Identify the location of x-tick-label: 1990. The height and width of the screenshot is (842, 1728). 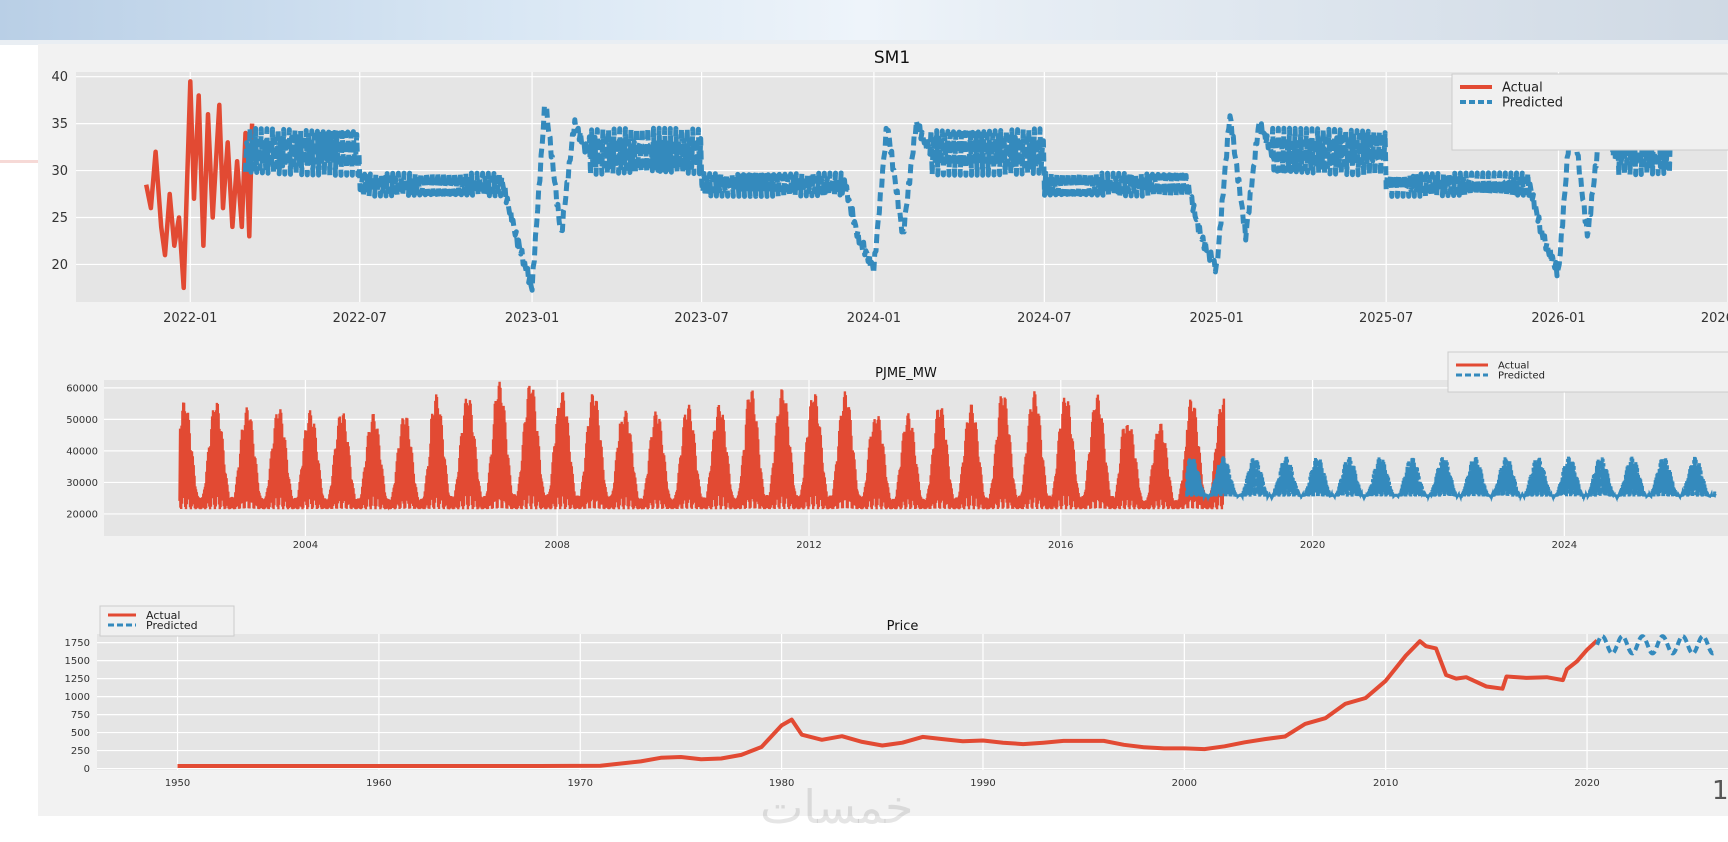
(982, 783).